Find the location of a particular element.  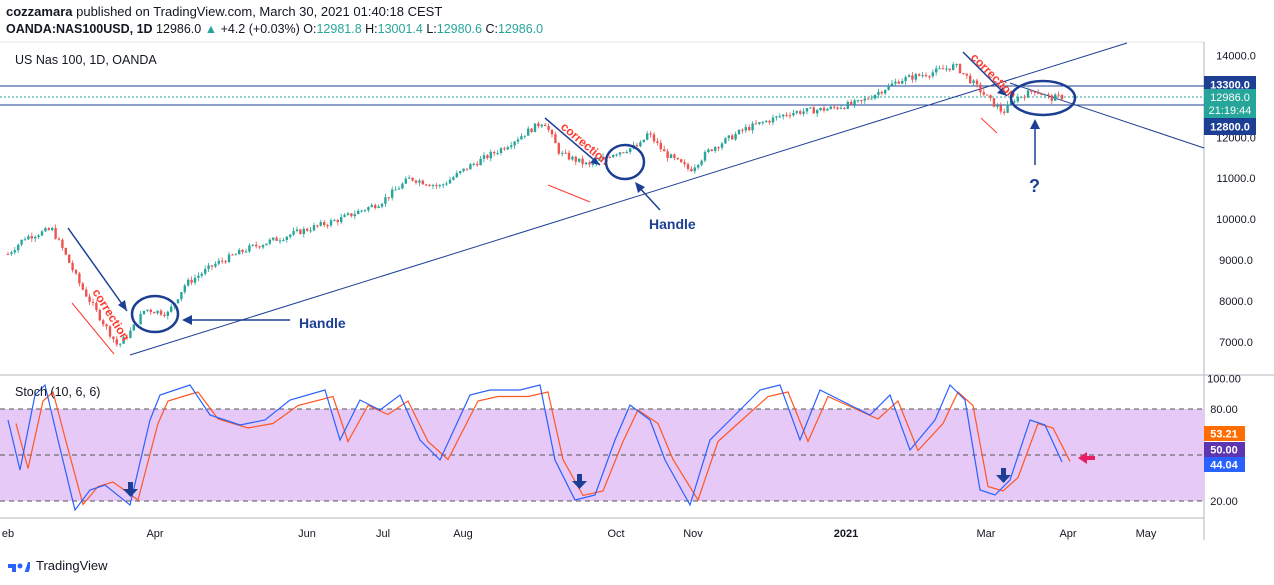

upper-level-label: 13300.0 is located at coordinates (1230, 86).